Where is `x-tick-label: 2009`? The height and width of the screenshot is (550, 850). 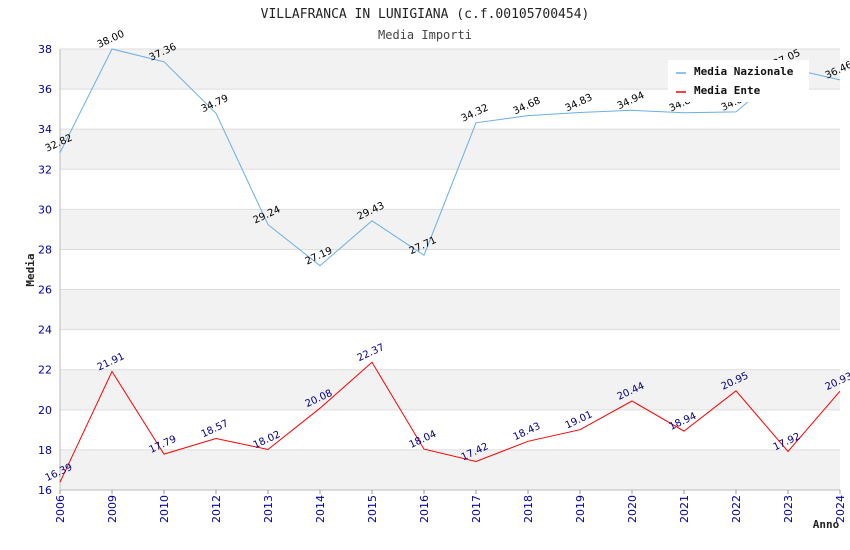 x-tick-label: 2009 is located at coordinates (112, 509).